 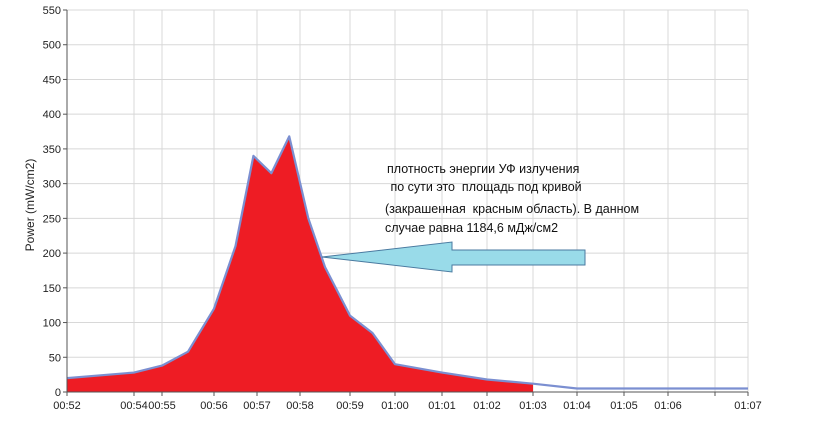 What do you see at coordinates (748, 406) in the screenshot?
I see `x-tick-label: 01:07` at bounding box center [748, 406].